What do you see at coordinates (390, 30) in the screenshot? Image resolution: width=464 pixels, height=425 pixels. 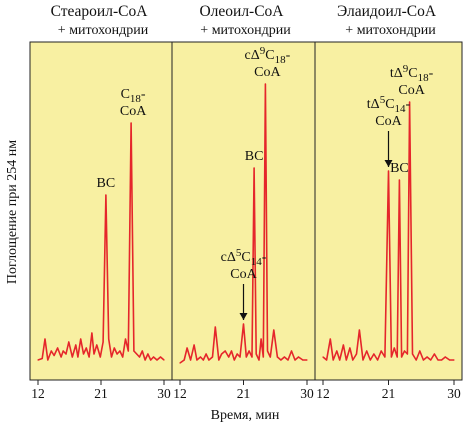 I see `panel-subtitle: + митохондрии` at bounding box center [390, 30].